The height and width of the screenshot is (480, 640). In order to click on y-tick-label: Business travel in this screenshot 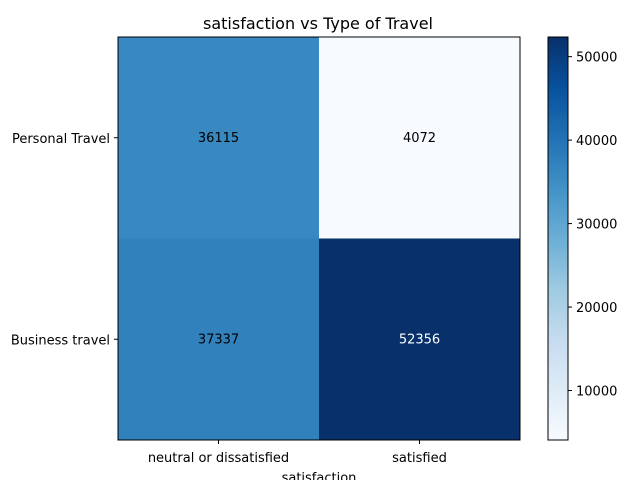, I will do `click(60, 340)`.